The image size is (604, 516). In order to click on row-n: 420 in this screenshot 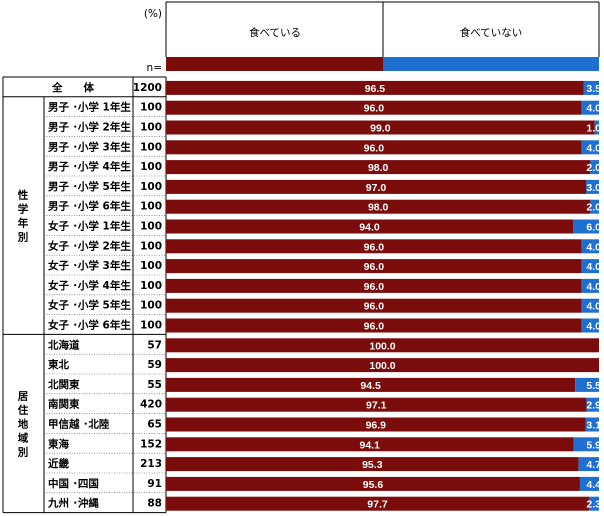, I will do `click(151, 405)`.